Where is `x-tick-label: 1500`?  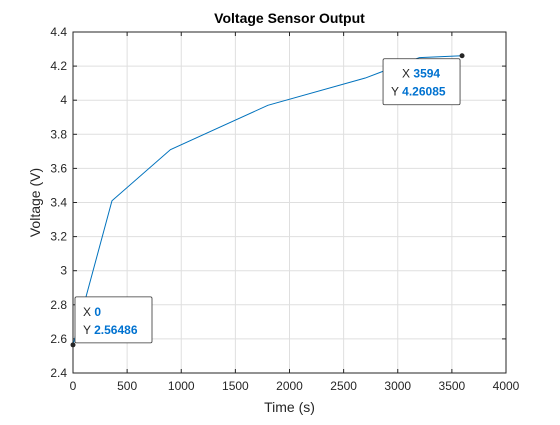
x-tick-label: 1500 is located at coordinates (235, 386).